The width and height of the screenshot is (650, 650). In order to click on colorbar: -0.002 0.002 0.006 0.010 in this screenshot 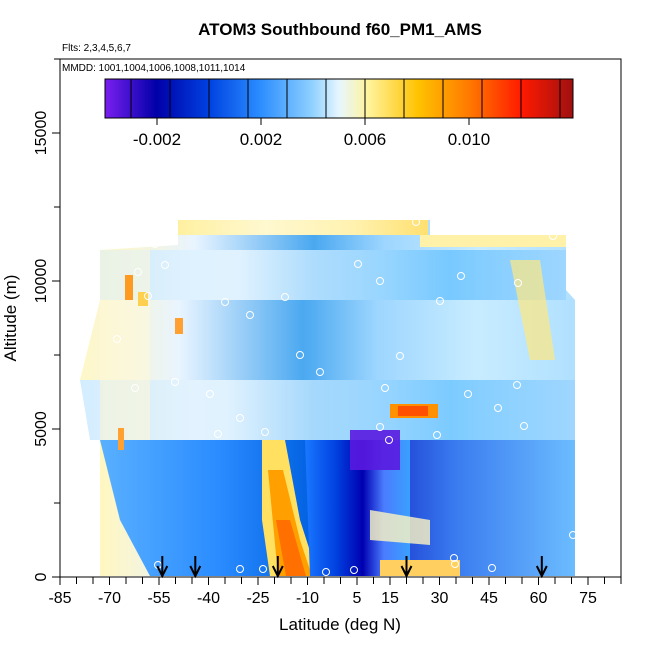, I will do `click(339, 113)`.